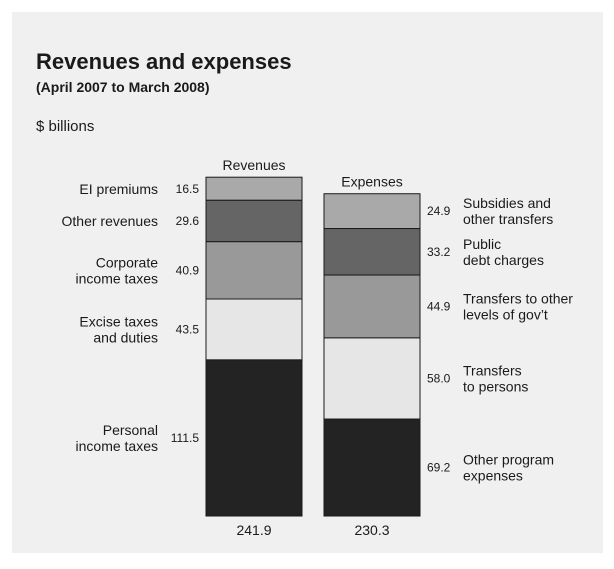 This screenshot has width=614, height=569. What do you see at coordinates (439, 252) in the screenshot?
I see `expenses-value-label: 33.2` at bounding box center [439, 252].